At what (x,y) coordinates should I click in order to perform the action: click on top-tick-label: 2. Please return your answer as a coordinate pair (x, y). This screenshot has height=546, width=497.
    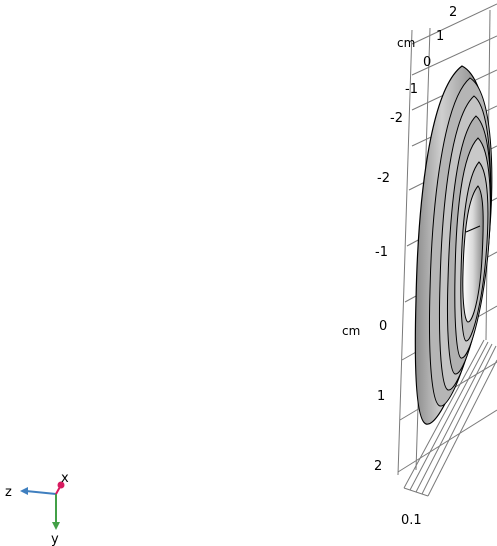
    Looking at the image, I should click on (453, 12).